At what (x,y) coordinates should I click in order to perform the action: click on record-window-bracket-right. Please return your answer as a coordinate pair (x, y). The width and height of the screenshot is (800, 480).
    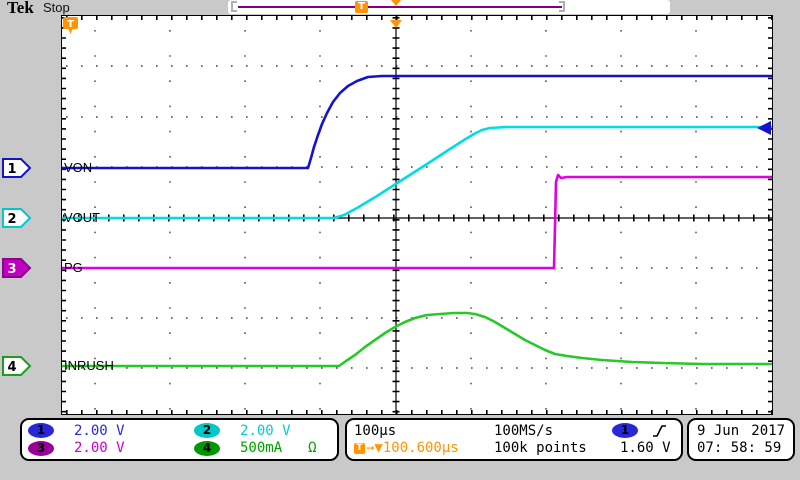
    Looking at the image, I should click on (562, 6).